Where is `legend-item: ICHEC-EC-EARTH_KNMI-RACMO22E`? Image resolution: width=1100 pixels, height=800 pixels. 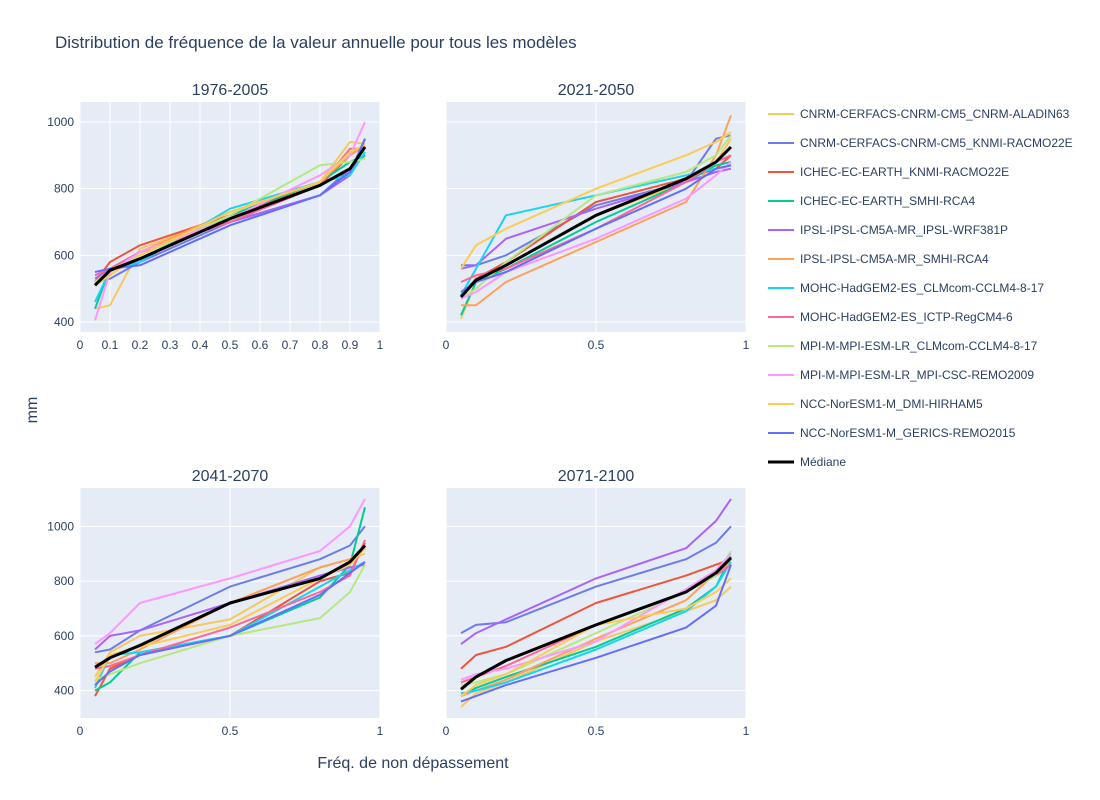
legend-item: ICHEC-EC-EARTH_KNMI-RACMO22E is located at coordinates (888, 172).